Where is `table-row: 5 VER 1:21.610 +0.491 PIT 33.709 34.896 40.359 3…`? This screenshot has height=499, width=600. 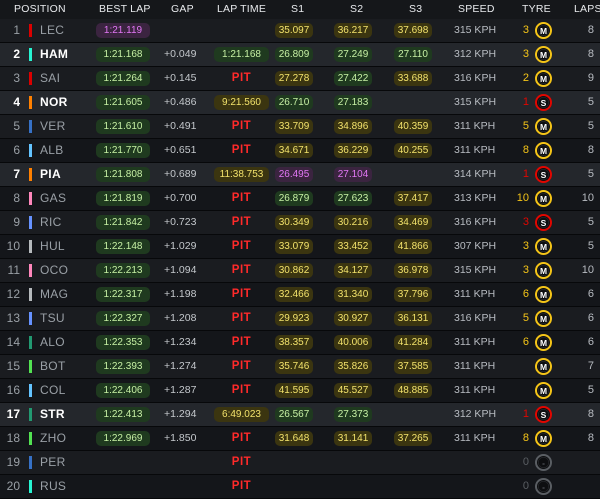 table-row: 5 VER 1:21.610 +0.491 PIT 33.709 34.896 40.359 3… is located at coordinates (300, 127).